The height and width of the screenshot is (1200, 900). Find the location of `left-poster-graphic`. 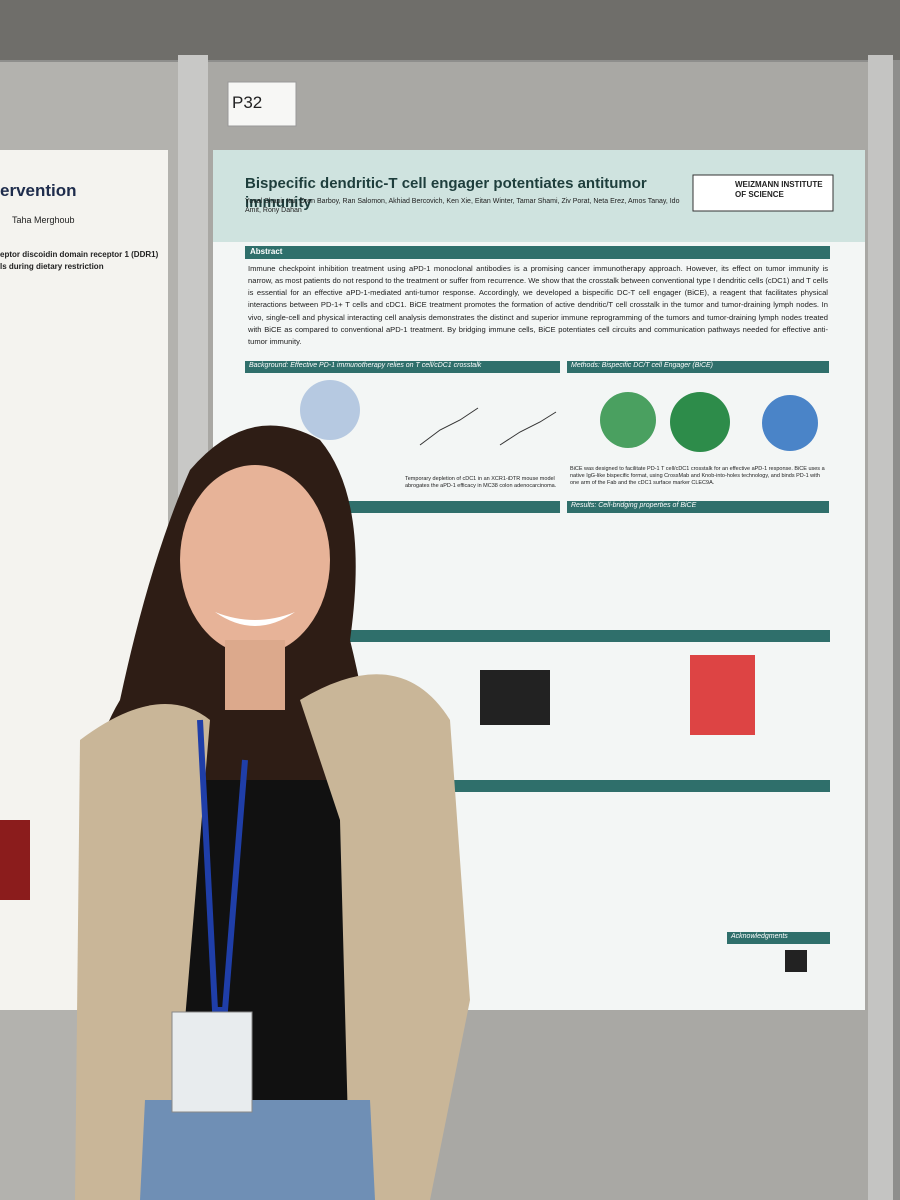

left-poster-graphic is located at coordinates (15, 860).